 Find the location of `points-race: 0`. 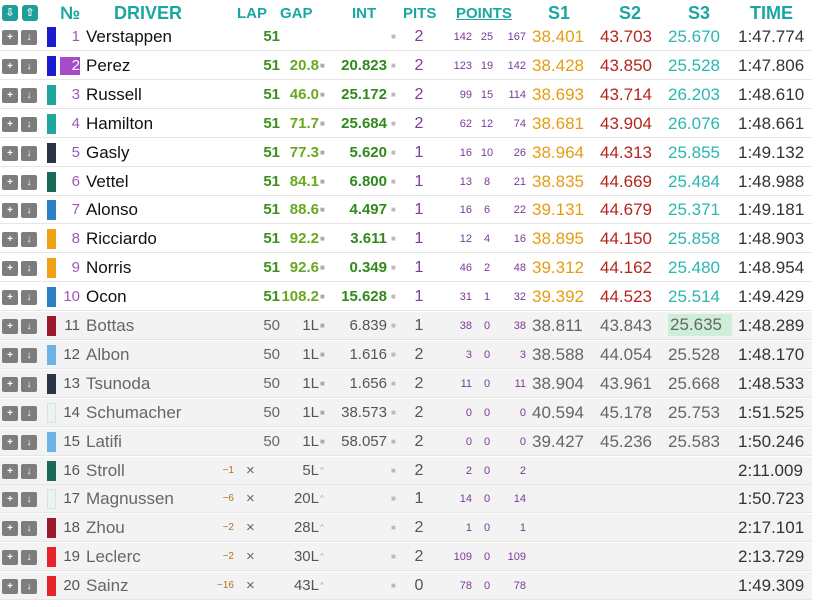

points-race: 0 is located at coordinates (487, 354).